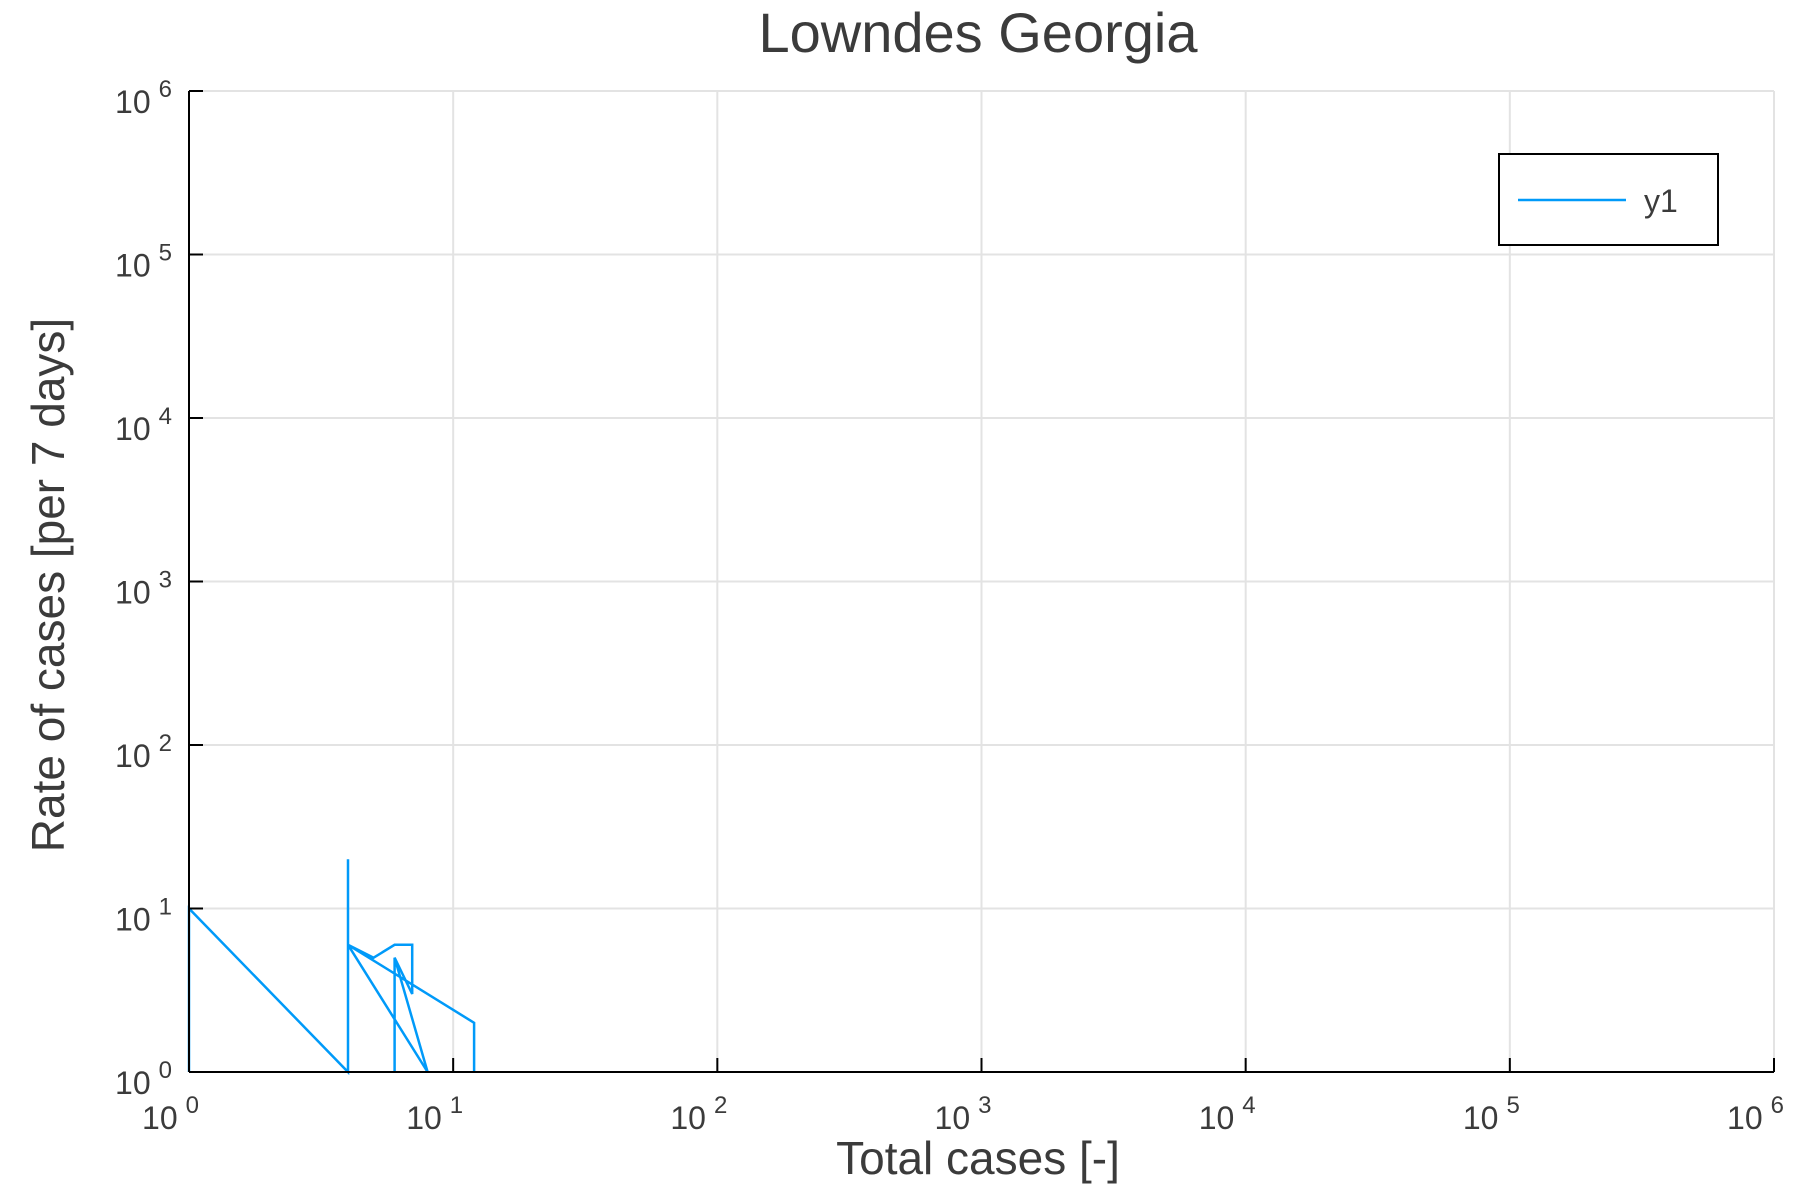  I want to click on y-tick-label: 10 0, so click(143, 1079).